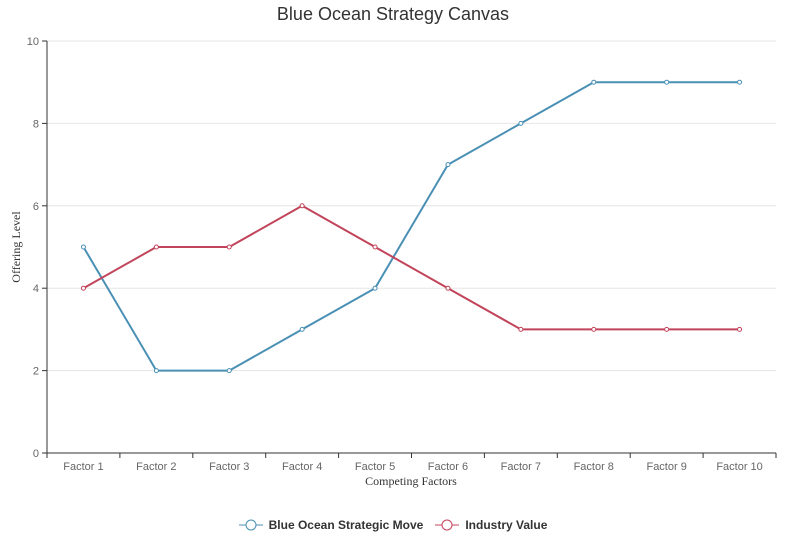 The height and width of the screenshot is (549, 786). What do you see at coordinates (36, 289) in the screenshot?
I see `y-tick-label: 4` at bounding box center [36, 289].